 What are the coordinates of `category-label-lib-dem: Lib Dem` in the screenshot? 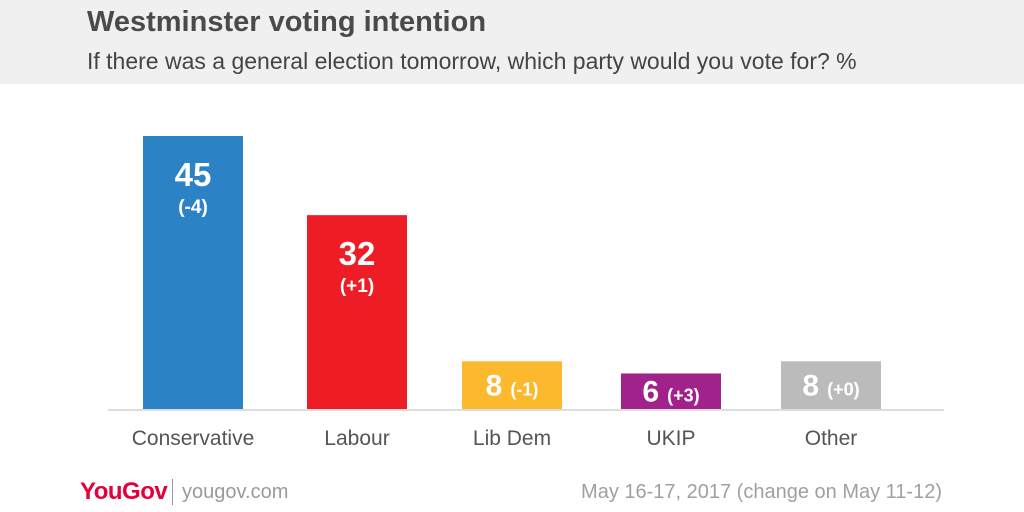 It's located at (512, 438).